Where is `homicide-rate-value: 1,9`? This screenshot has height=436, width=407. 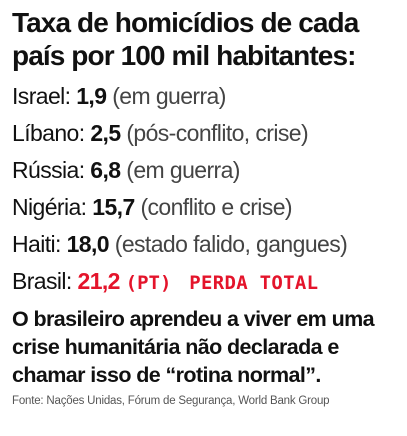 homicide-rate-value: 1,9 is located at coordinates (91, 96).